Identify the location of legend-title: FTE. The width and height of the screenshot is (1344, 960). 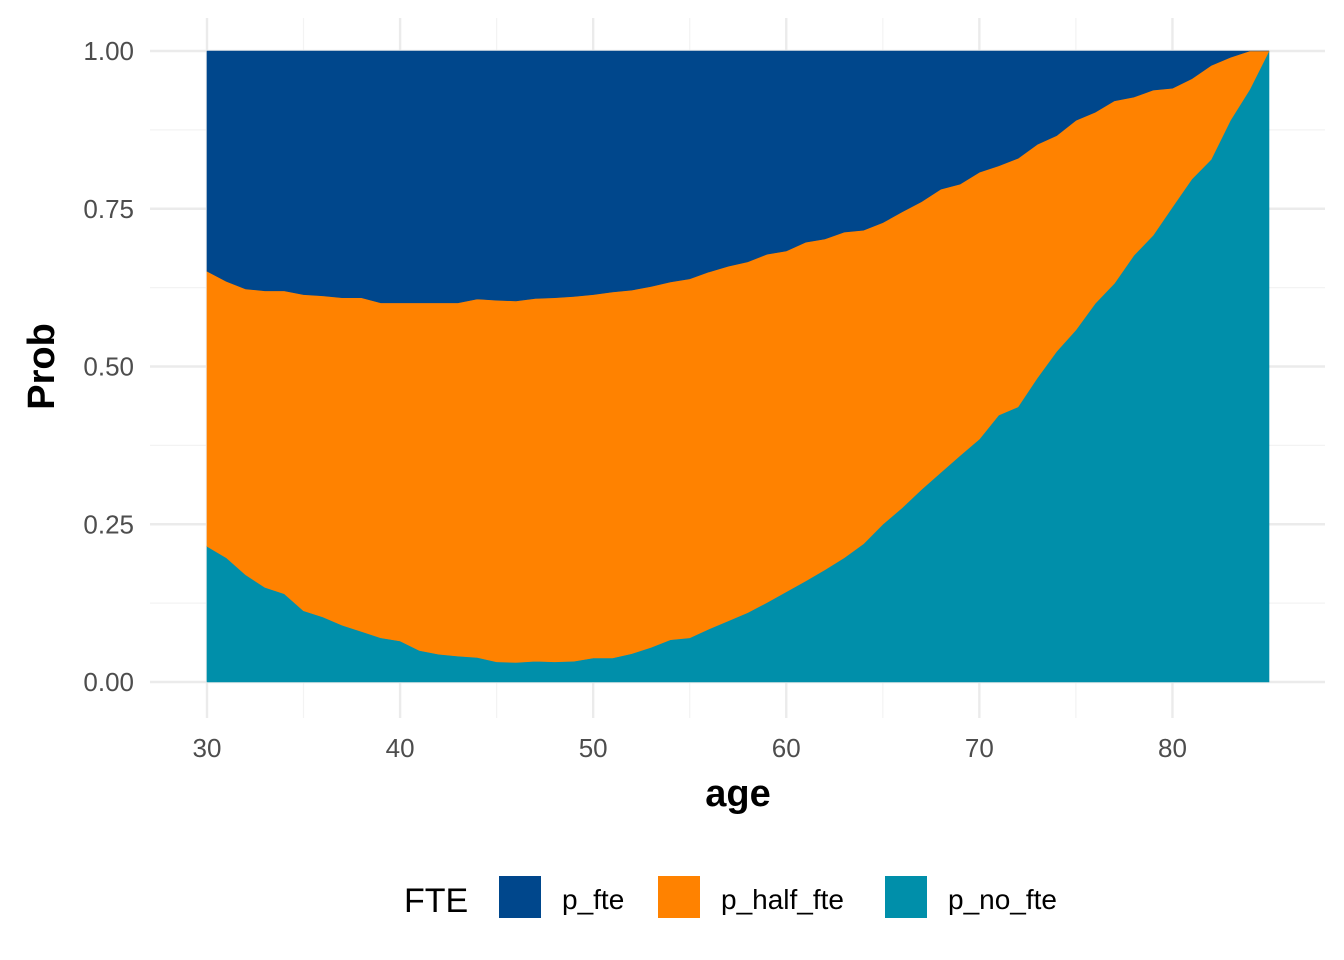
(436, 901).